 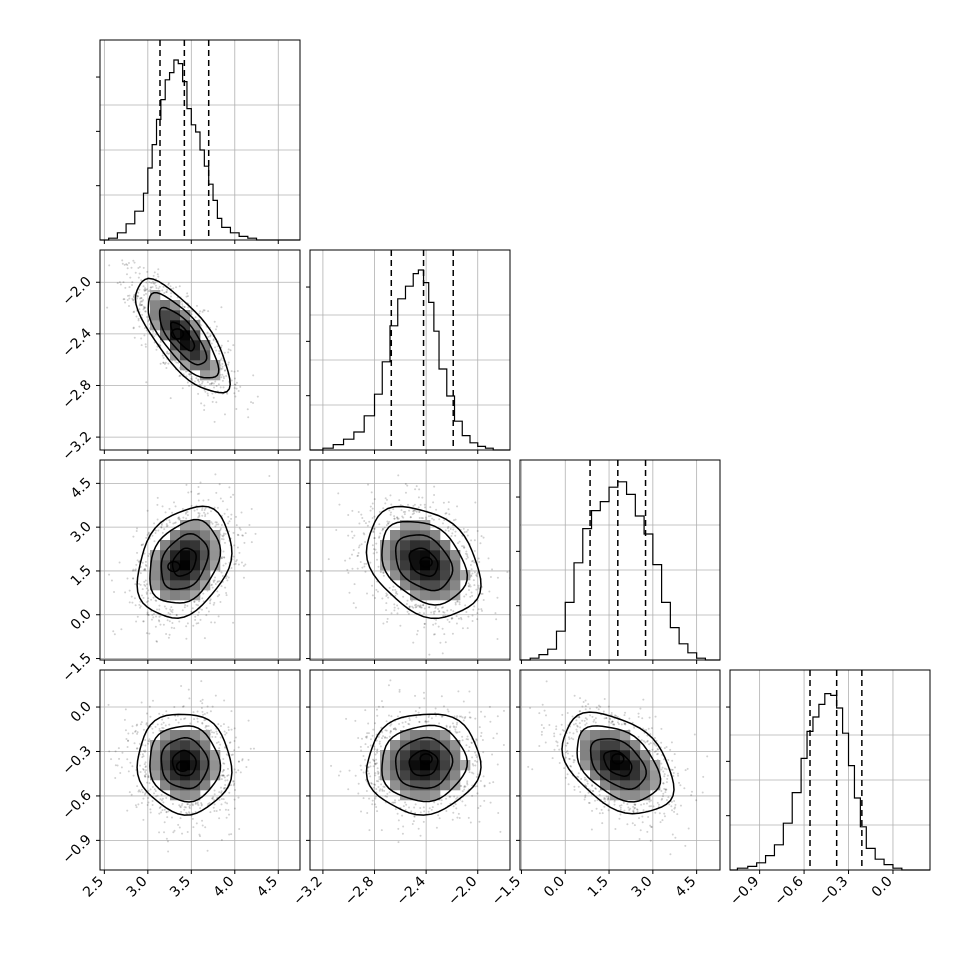 What do you see at coordinates (81, 575) in the screenshot?
I see `y-tick-label: 1.5` at bounding box center [81, 575].